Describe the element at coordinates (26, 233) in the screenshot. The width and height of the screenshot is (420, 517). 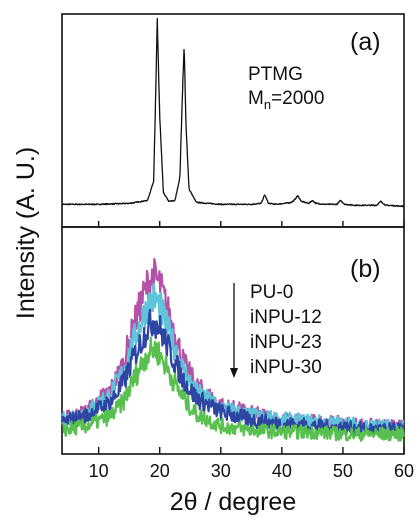
I see `y-axis-label: Intensity (A. U.)` at that location.